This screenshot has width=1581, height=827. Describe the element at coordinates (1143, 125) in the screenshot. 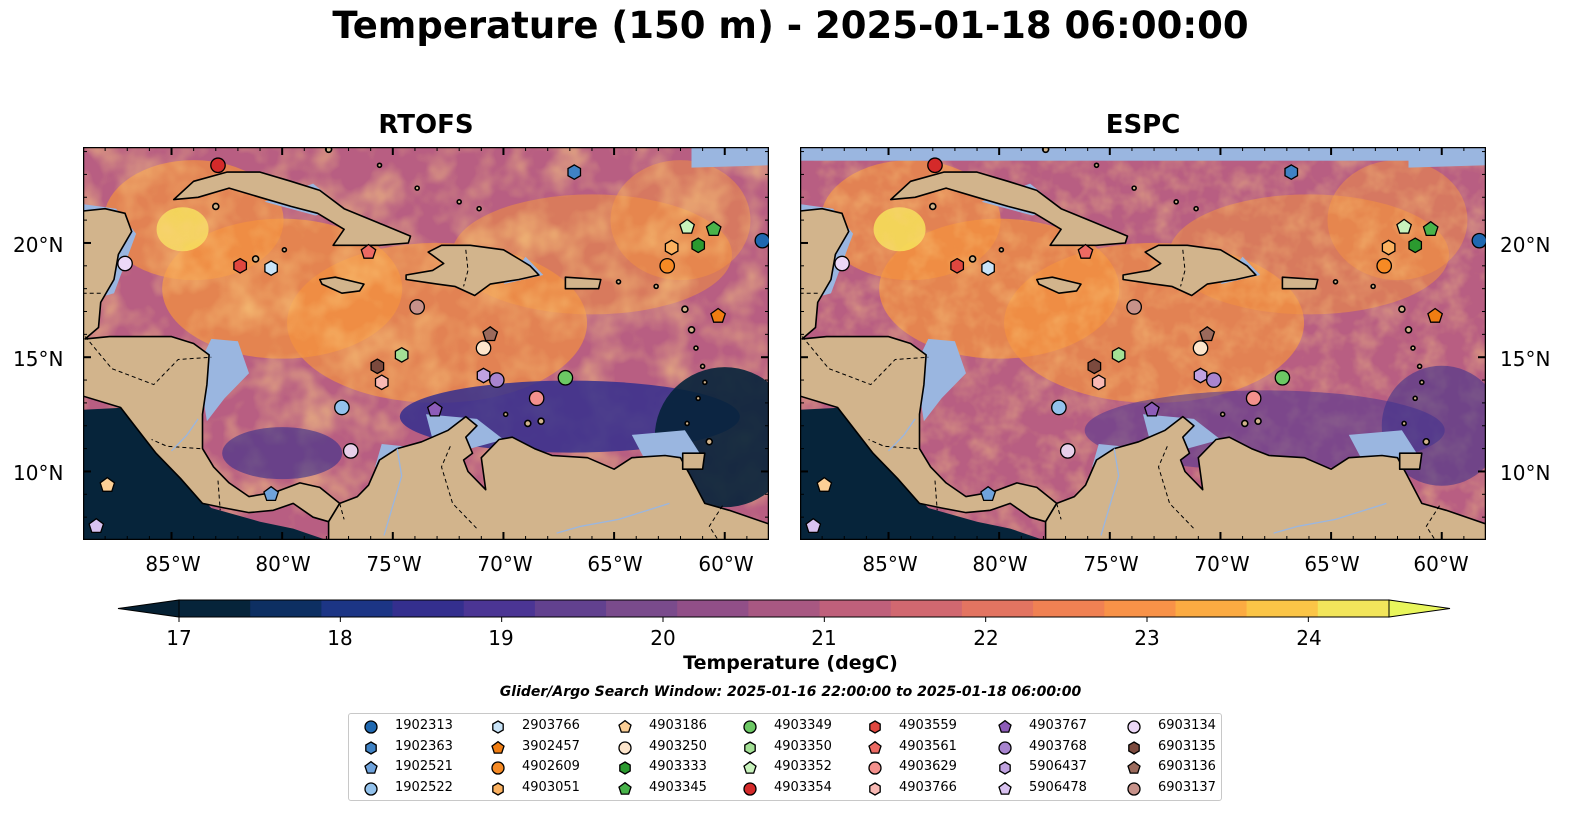

I see `panel-title-espc: ESPC` at that location.